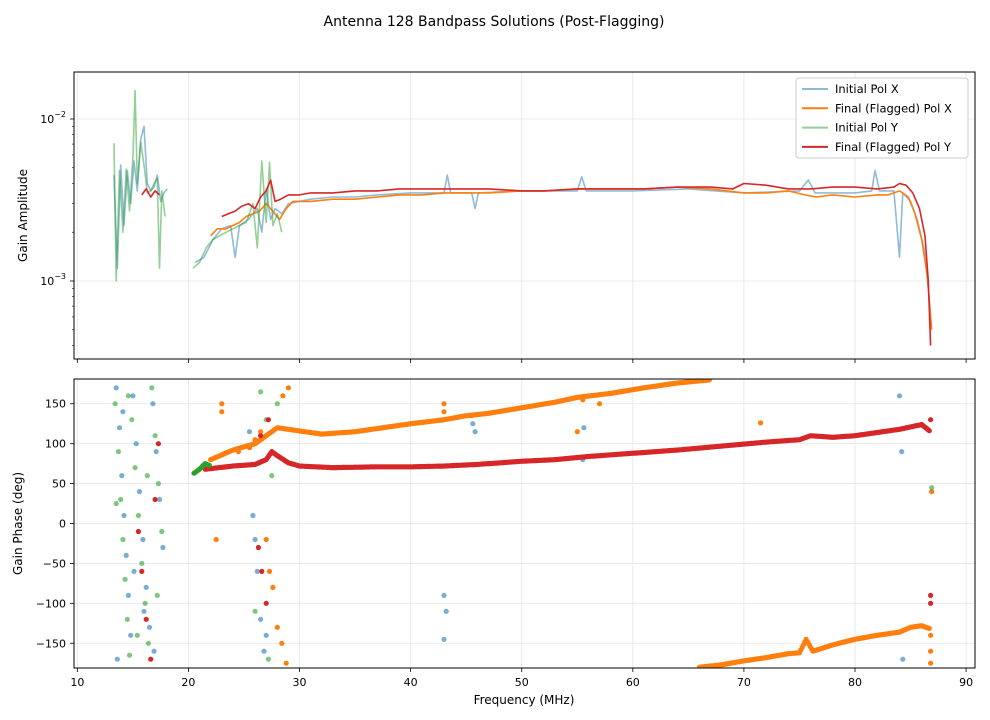 The image size is (990, 720). What do you see at coordinates (855, 682) in the screenshot?
I see `phase-x-tick-label-80: 80` at bounding box center [855, 682].